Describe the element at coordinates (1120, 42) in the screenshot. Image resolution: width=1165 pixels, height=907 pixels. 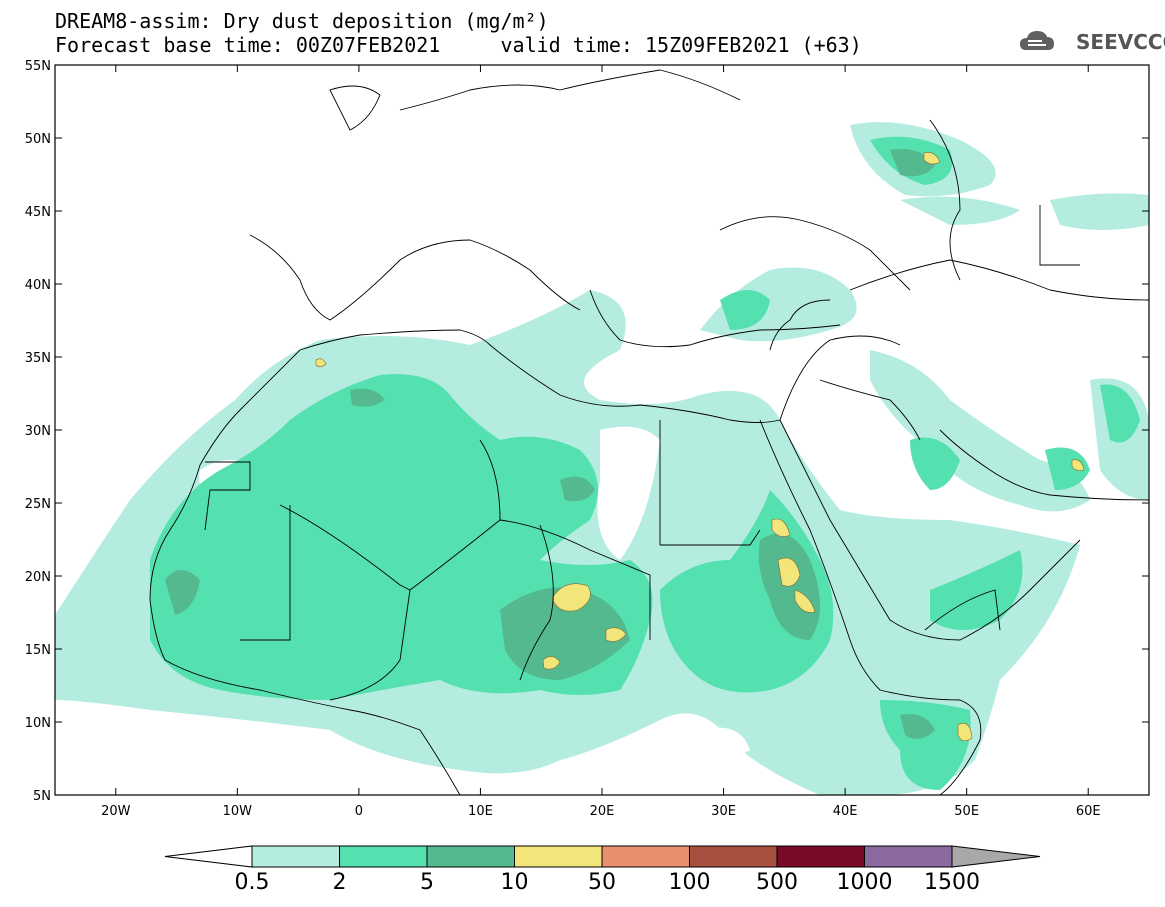
I see `logo-text: SEEVCCC` at that location.